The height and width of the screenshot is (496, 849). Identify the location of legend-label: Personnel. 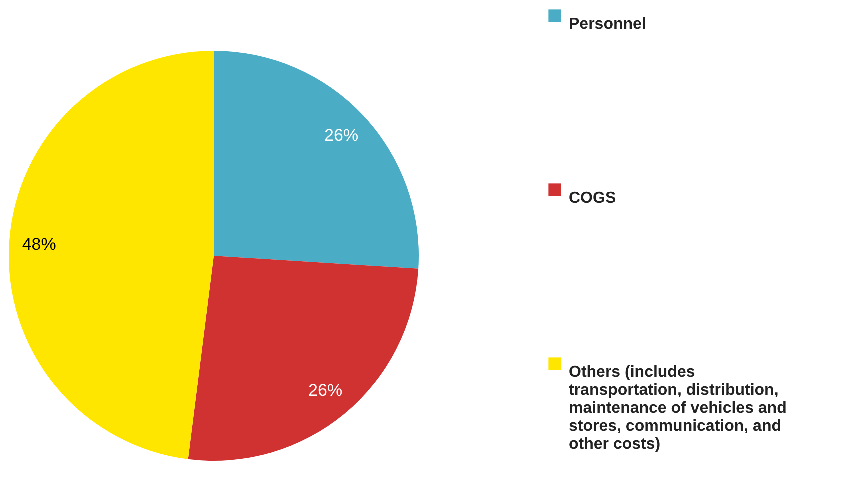
(607, 24).